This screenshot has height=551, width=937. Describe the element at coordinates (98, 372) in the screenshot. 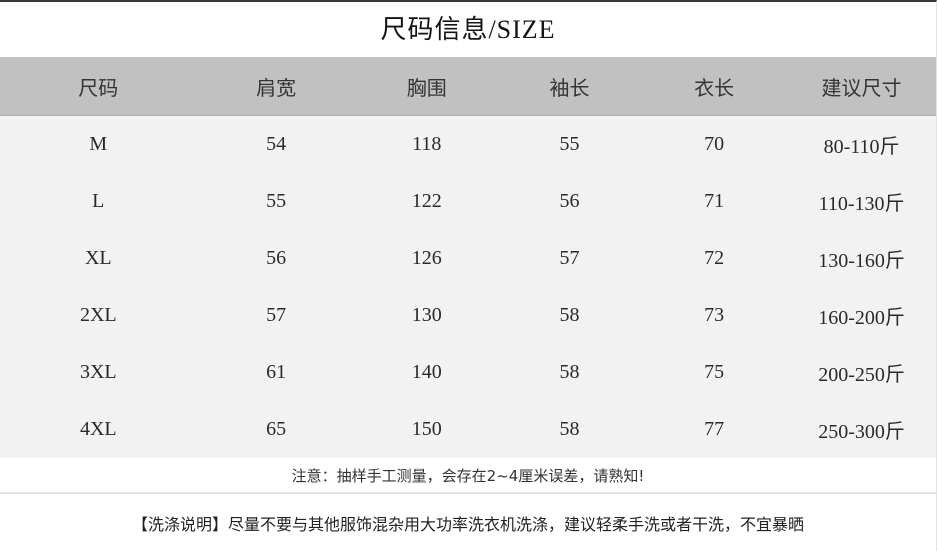

I see `size-label: 3XL` at that location.